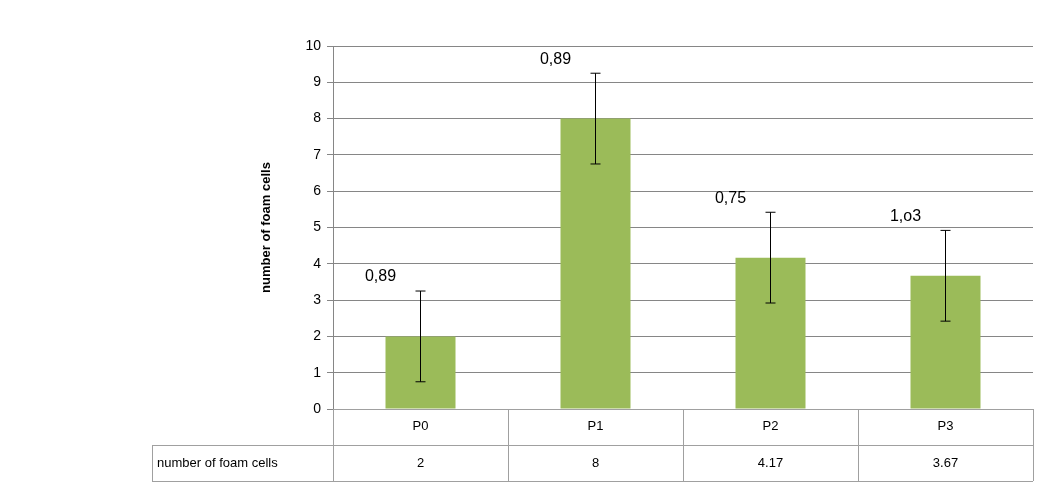 The image size is (1052, 497). Describe the element at coordinates (266, 227) in the screenshot. I see `y-axis-title: number of foam cells` at that location.